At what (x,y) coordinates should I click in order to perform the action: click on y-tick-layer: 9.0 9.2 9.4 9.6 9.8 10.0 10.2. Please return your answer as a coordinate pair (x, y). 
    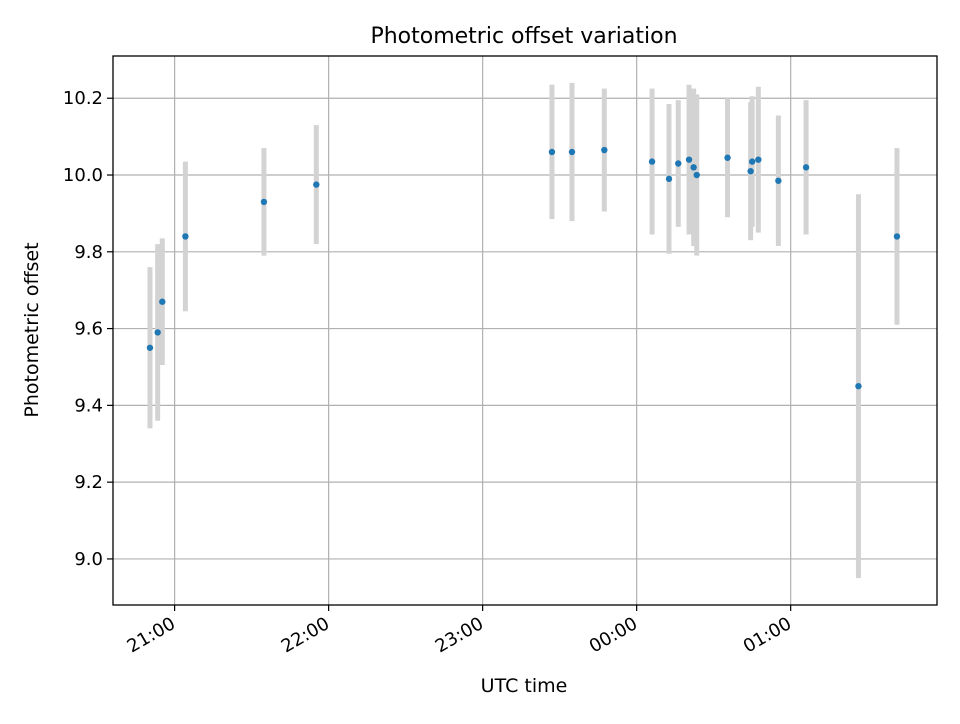
    Looking at the image, I should click on (88, 329).